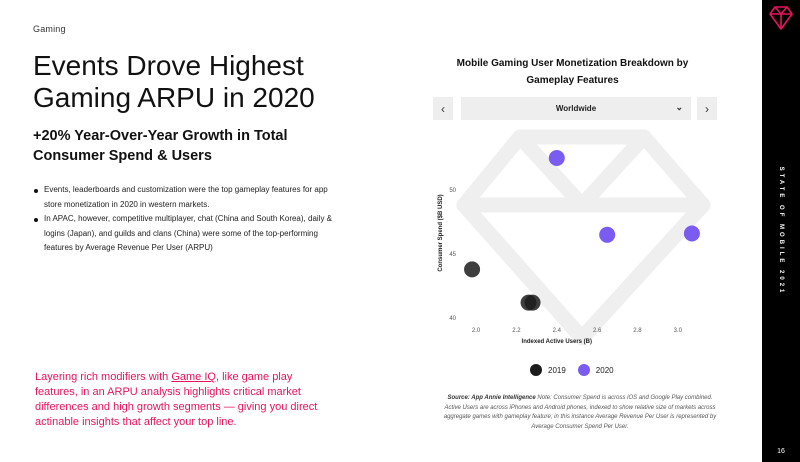 Image resolution: width=800 pixels, height=462 pixels. What do you see at coordinates (557, 370) in the screenshot?
I see `legend-label-2019: 2019` at bounding box center [557, 370].